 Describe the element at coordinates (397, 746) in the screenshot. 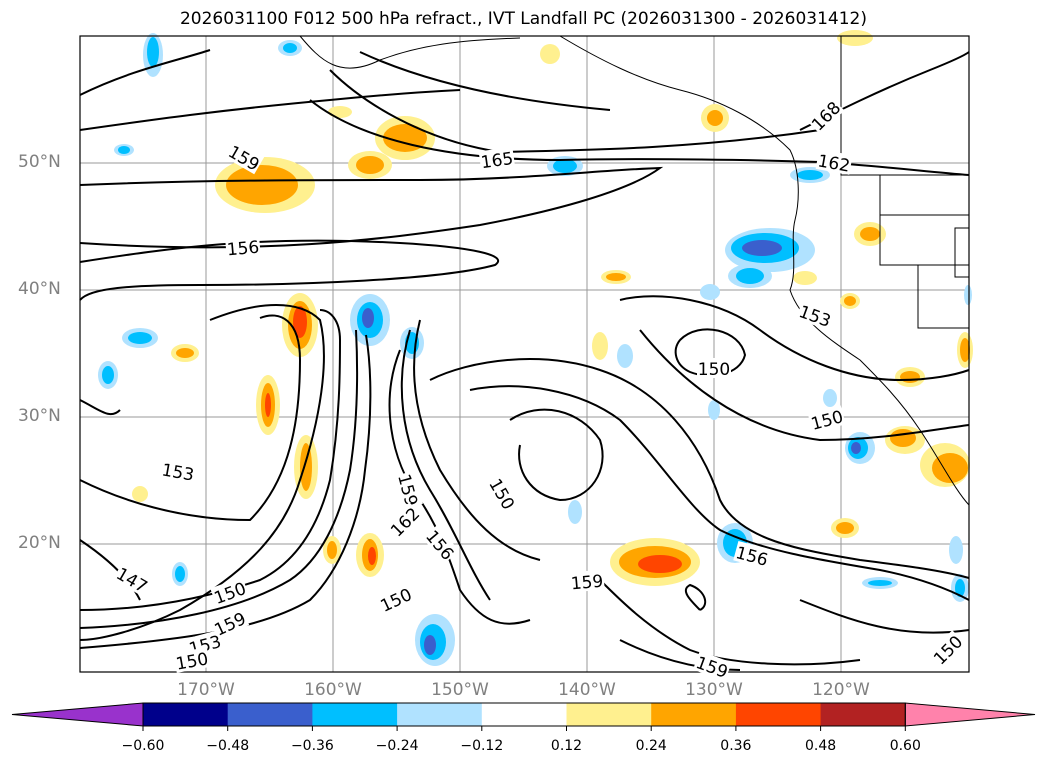

I see `colorbar-tick-label: −0.24` at that location.